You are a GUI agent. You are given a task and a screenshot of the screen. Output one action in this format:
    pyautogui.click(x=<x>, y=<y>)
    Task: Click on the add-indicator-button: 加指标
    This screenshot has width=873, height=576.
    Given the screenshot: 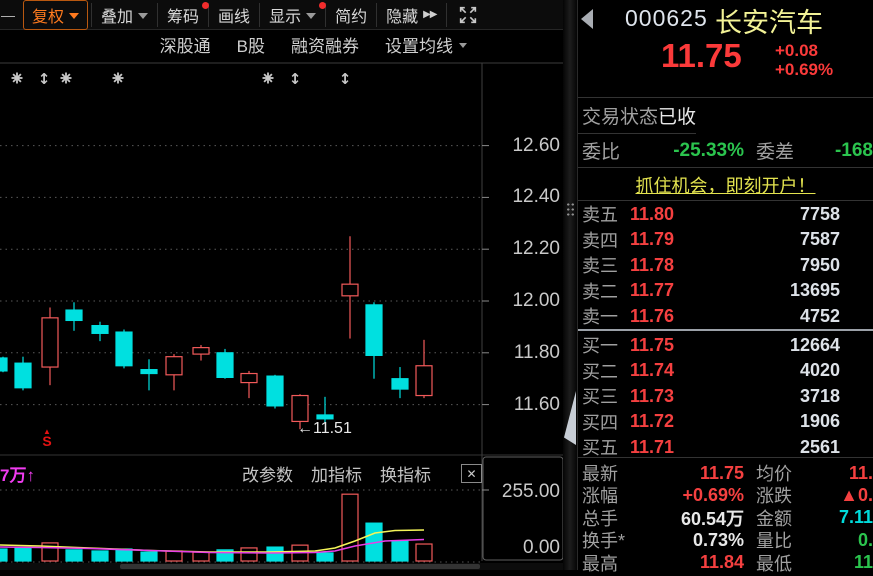 What is the action you would take?
    pyautogui.click(x=336, y=475)
    